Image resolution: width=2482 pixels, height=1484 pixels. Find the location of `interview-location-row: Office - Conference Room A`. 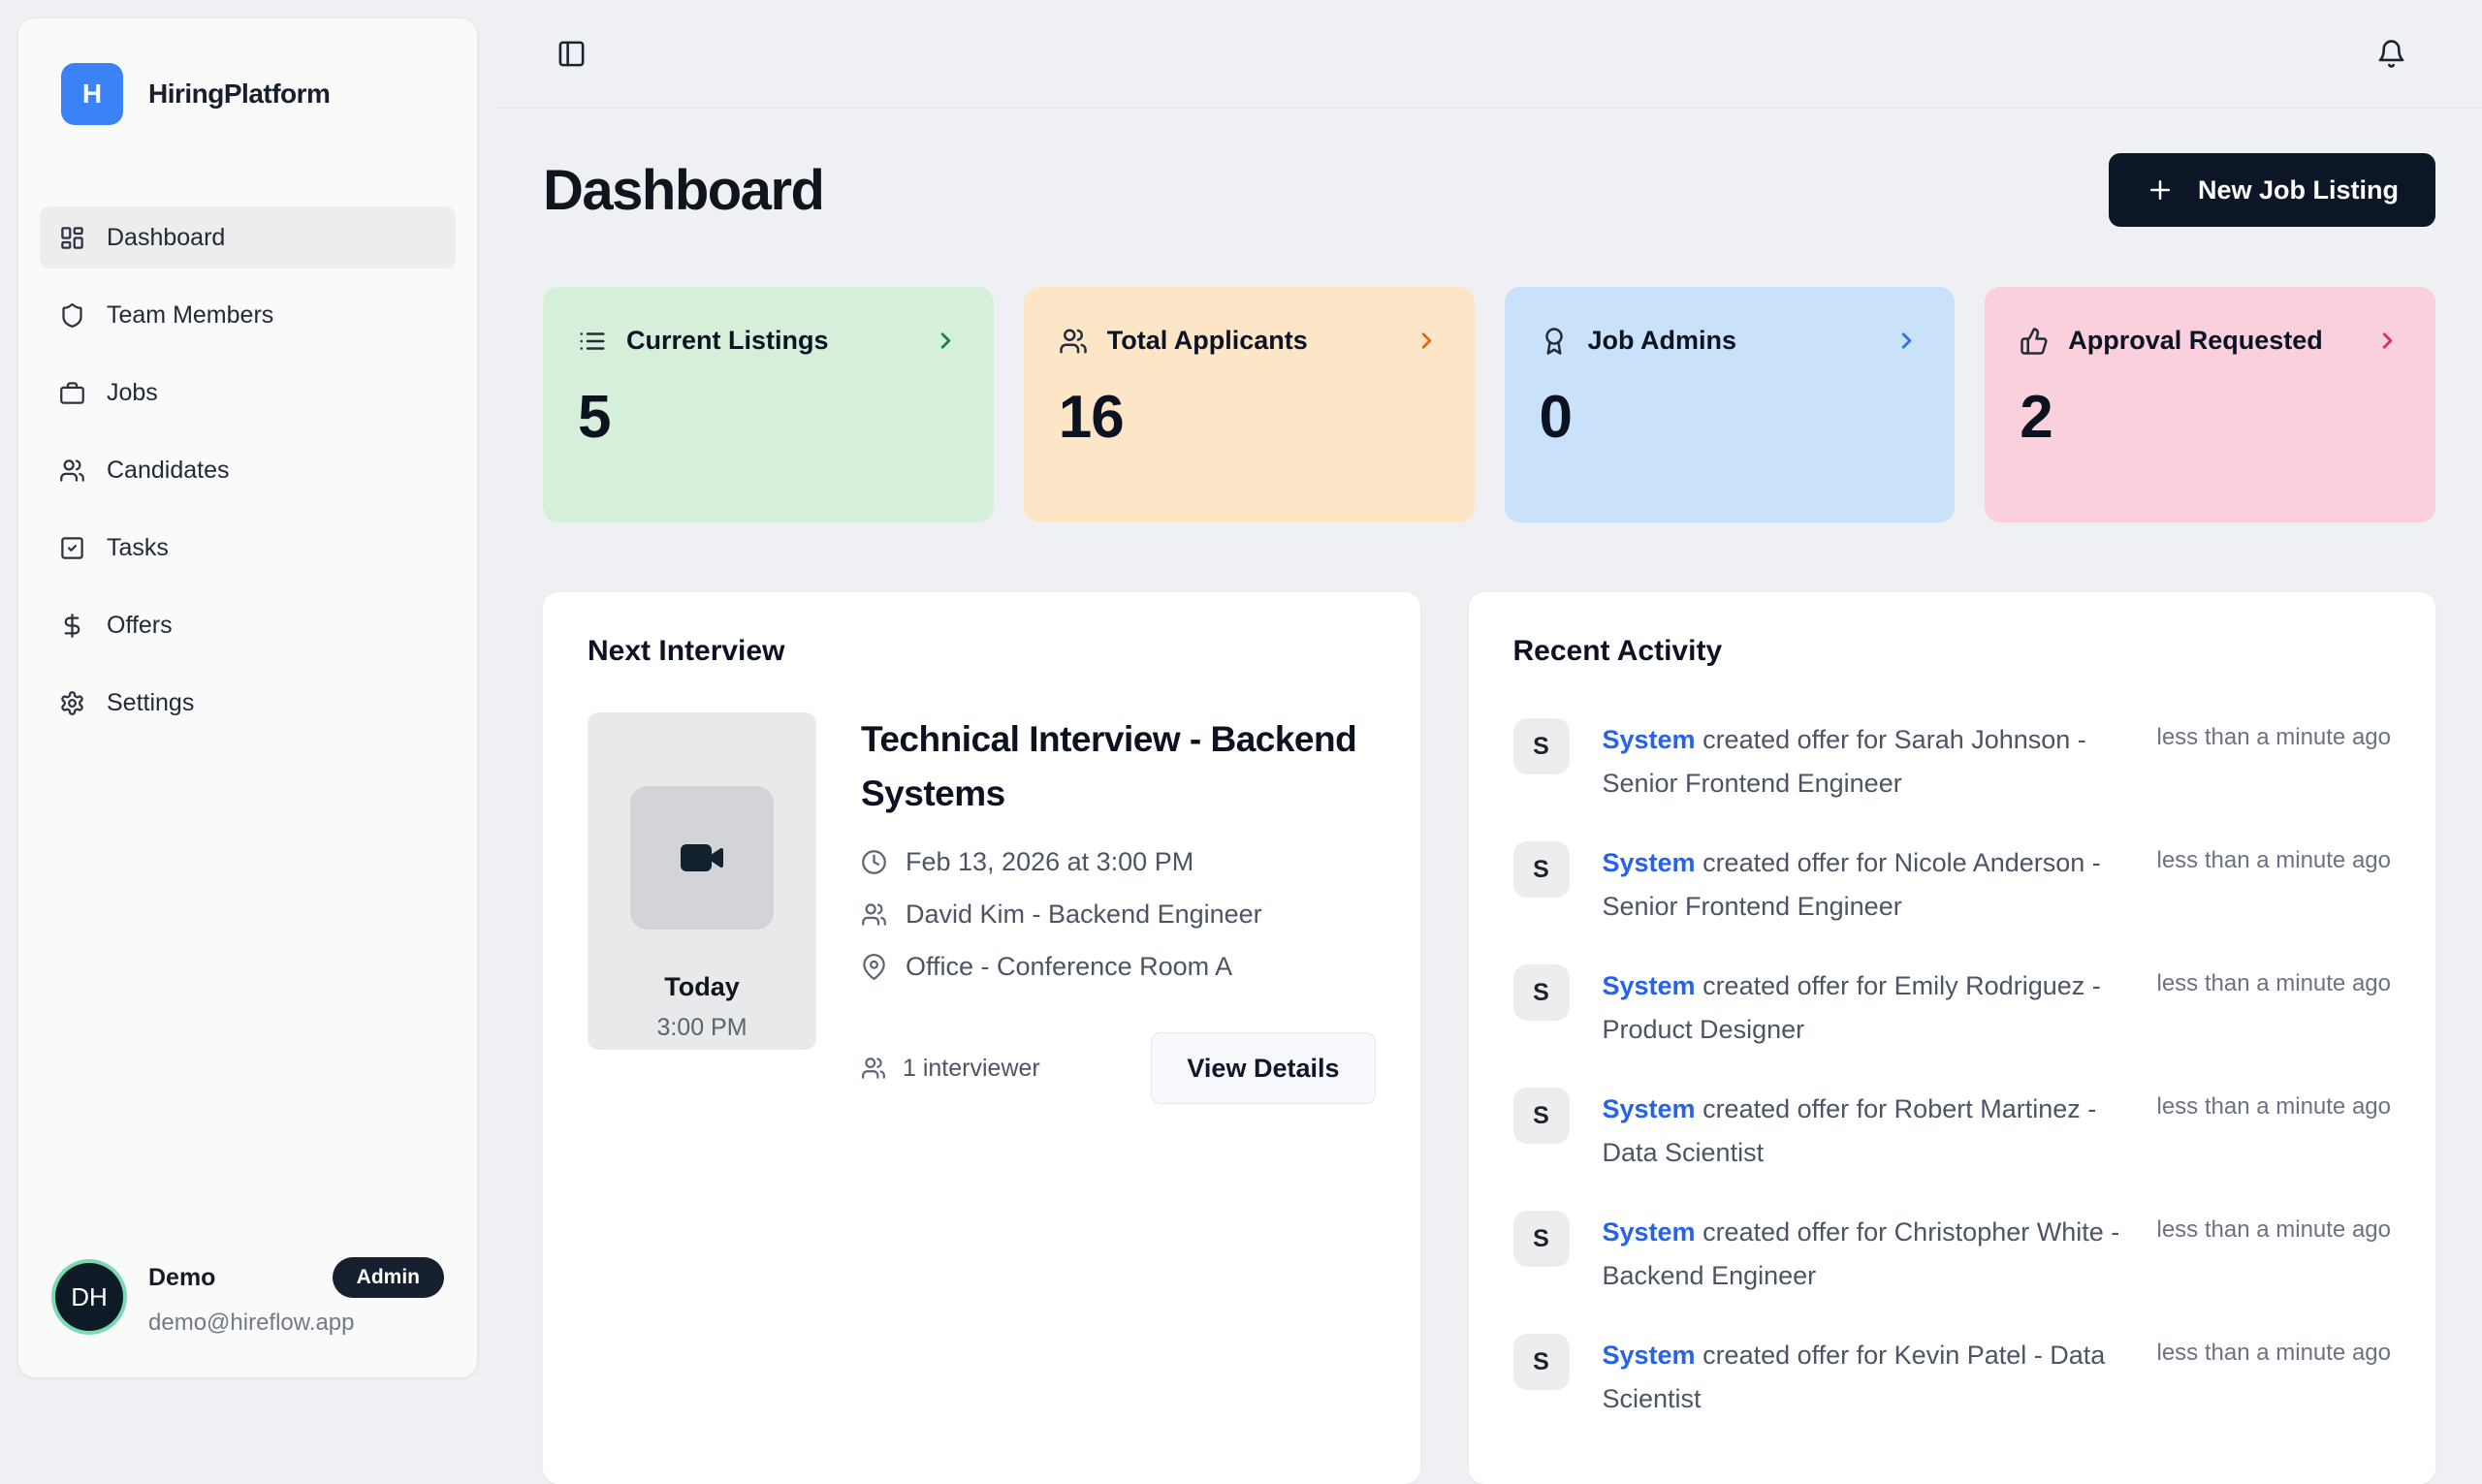

interview-location-row: Office - Conference Room A is located at coordinates (1118, 967).